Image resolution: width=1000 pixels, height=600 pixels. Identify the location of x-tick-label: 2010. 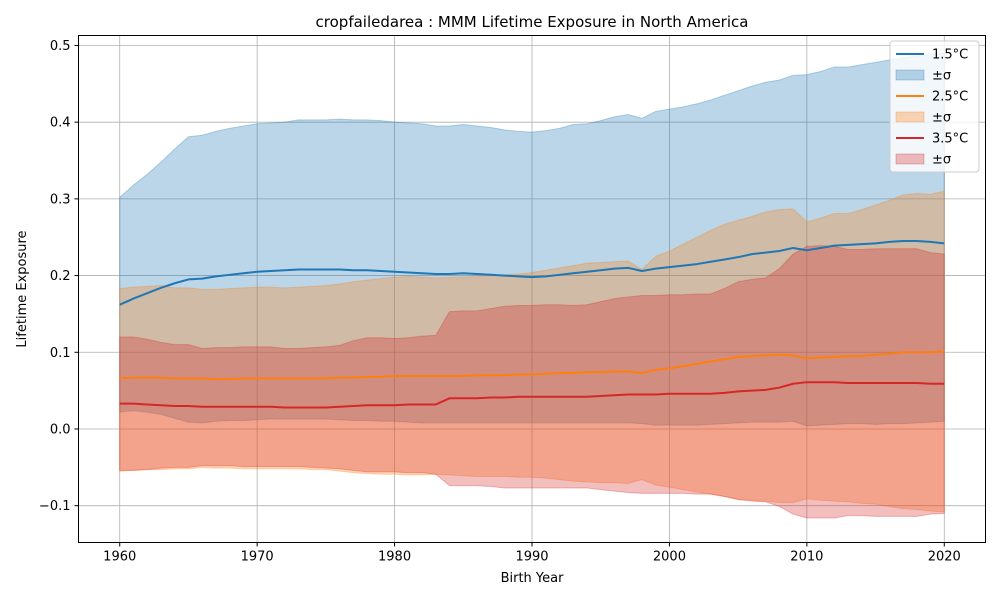
(806, 557).